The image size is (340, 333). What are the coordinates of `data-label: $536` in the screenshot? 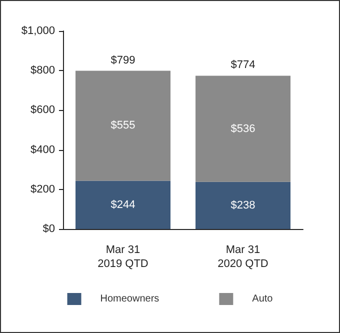 It's located at (243, 128).